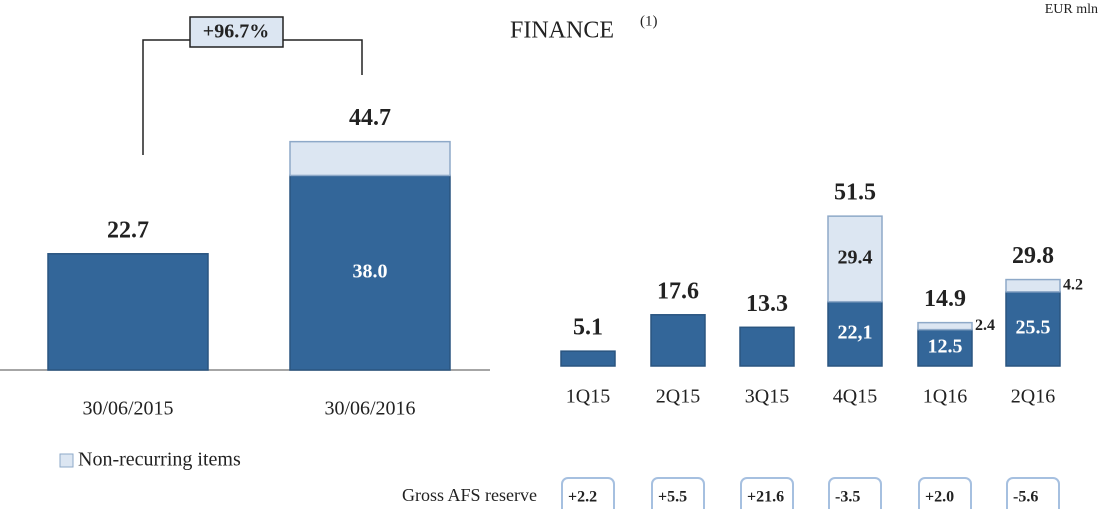 Image resolution: width=1103 pixels, height=509 pixels. What do you see at coordinates (166, 97) in the screenshot?
I see `bracket-left` at bounding box center [166, 97].